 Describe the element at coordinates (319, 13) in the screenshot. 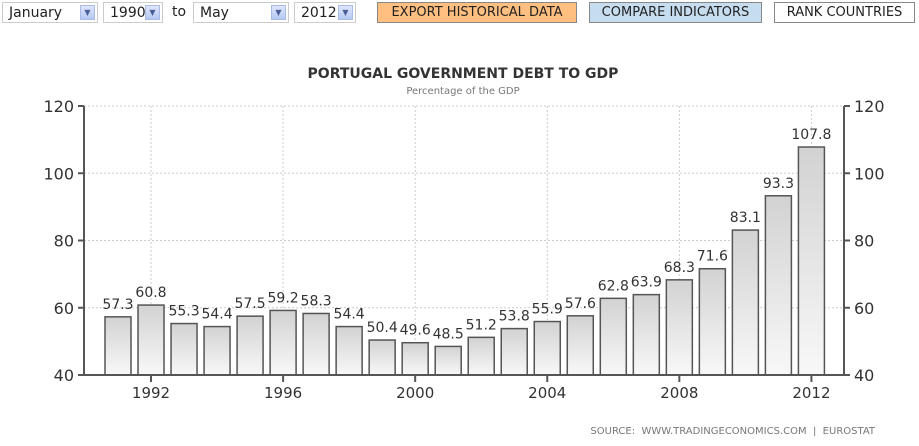

I see `to-year-value: 2012` at that location.